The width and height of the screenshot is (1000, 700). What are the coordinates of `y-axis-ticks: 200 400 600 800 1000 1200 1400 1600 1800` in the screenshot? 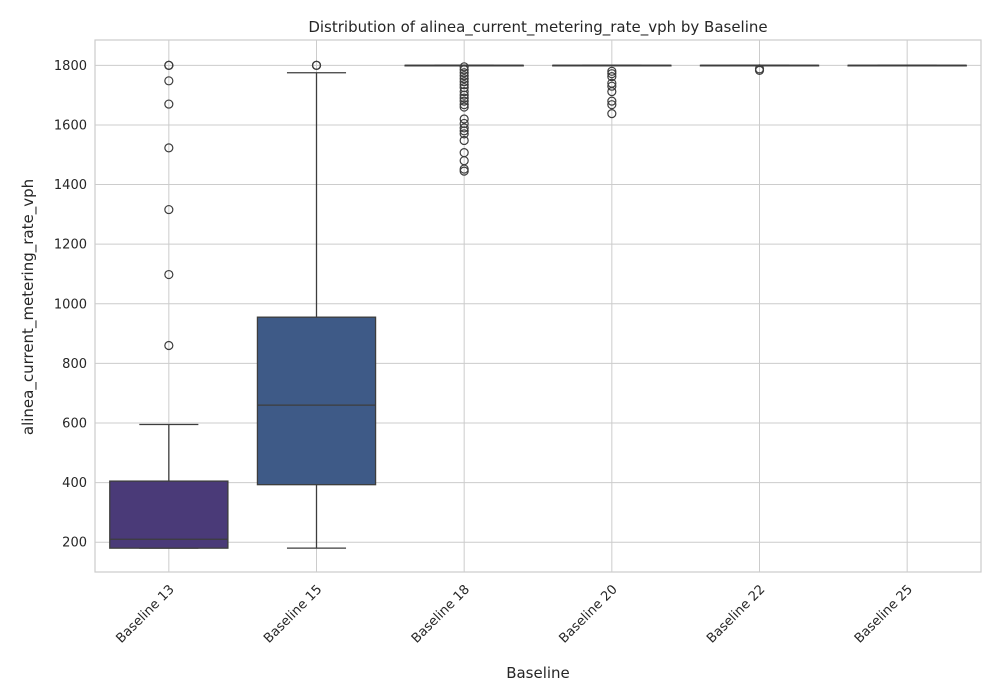 It's located at (70, 305).